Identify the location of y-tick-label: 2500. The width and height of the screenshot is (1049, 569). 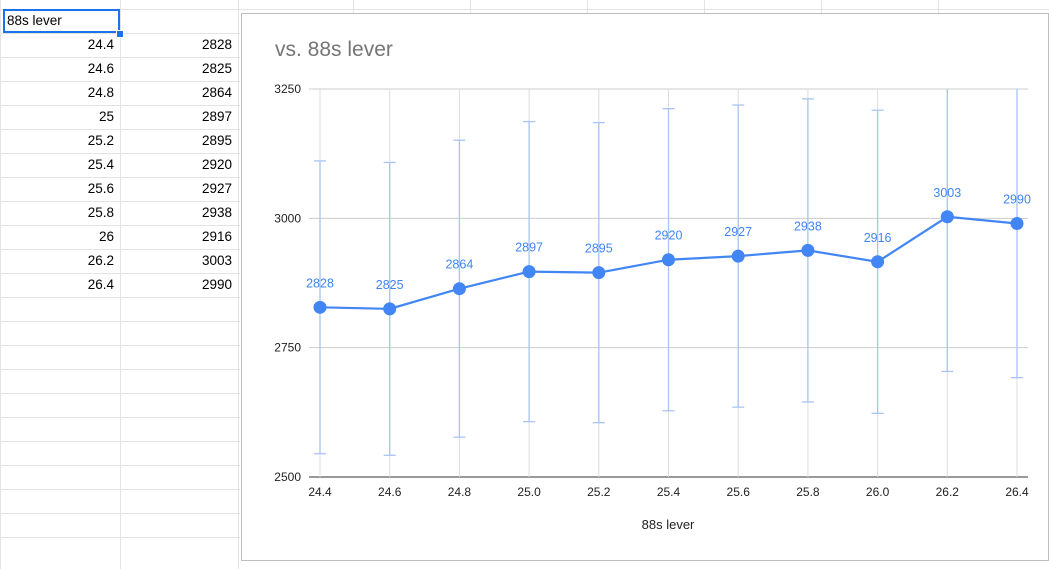
(287, 477).